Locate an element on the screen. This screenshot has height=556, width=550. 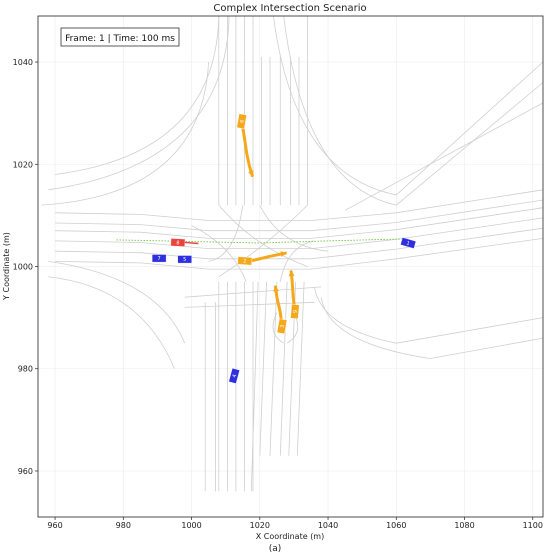
vehicle-4: 4 is located at coordinates (234, 375).